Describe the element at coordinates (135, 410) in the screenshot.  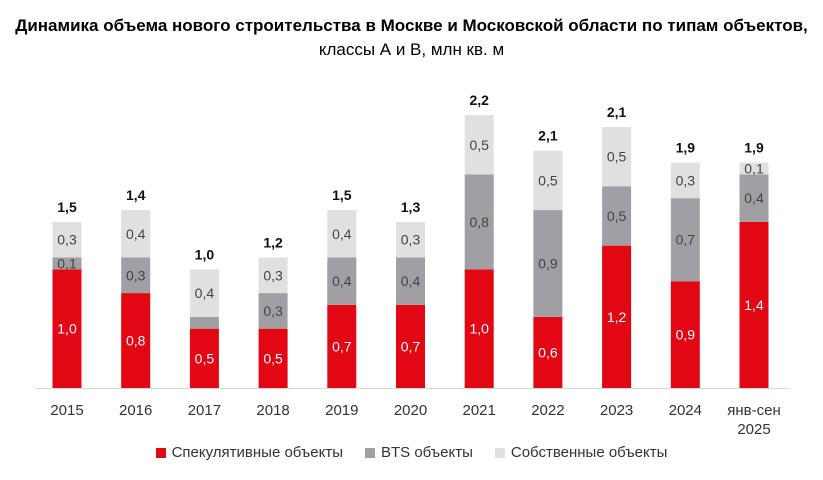
I see `x-tick-label: 2016` at that location.